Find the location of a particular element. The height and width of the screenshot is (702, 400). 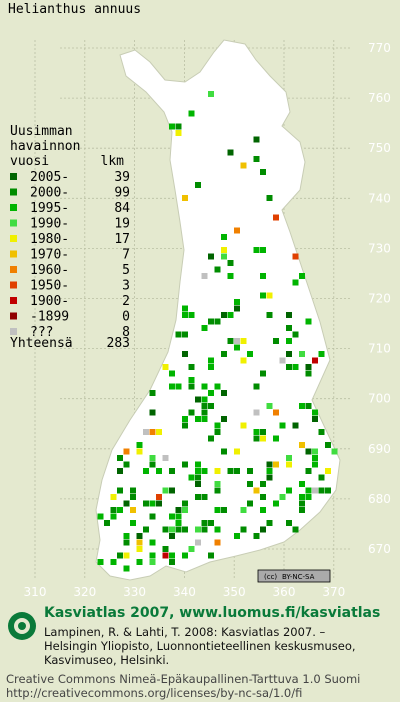

y-grid-label: 760 is located at coordinates (379, 98).